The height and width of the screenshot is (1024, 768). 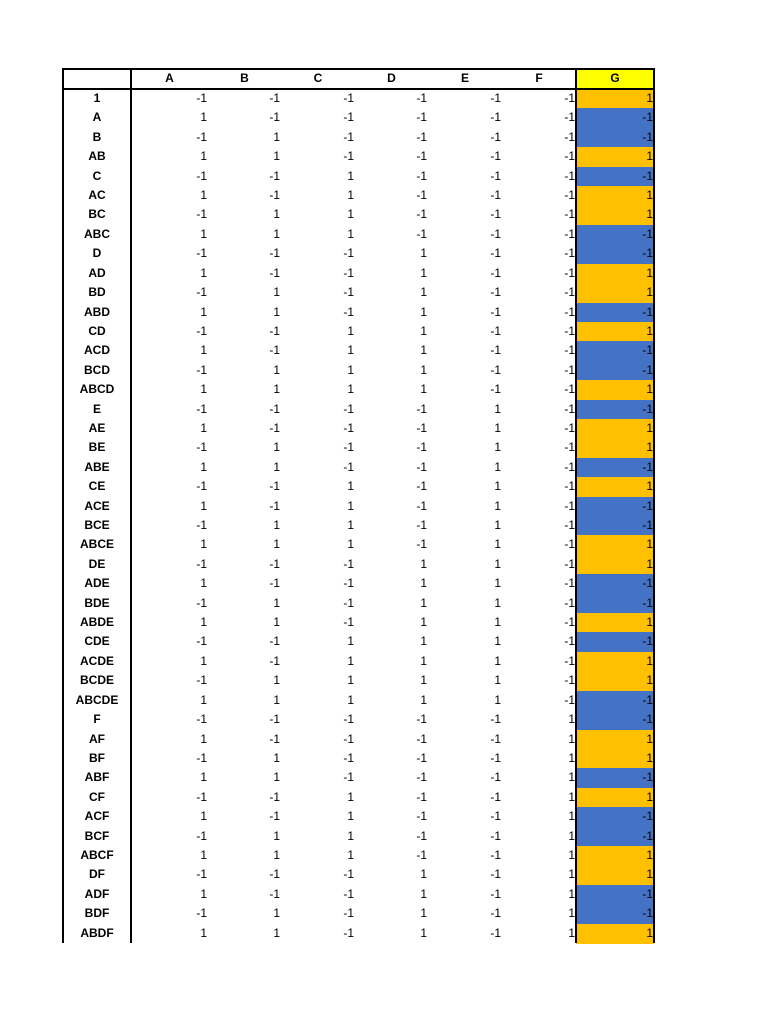 What do you see at coordinates (97, 816) in the screenshot?
I see `row-label: ACF` at bounding box center [97, 816].